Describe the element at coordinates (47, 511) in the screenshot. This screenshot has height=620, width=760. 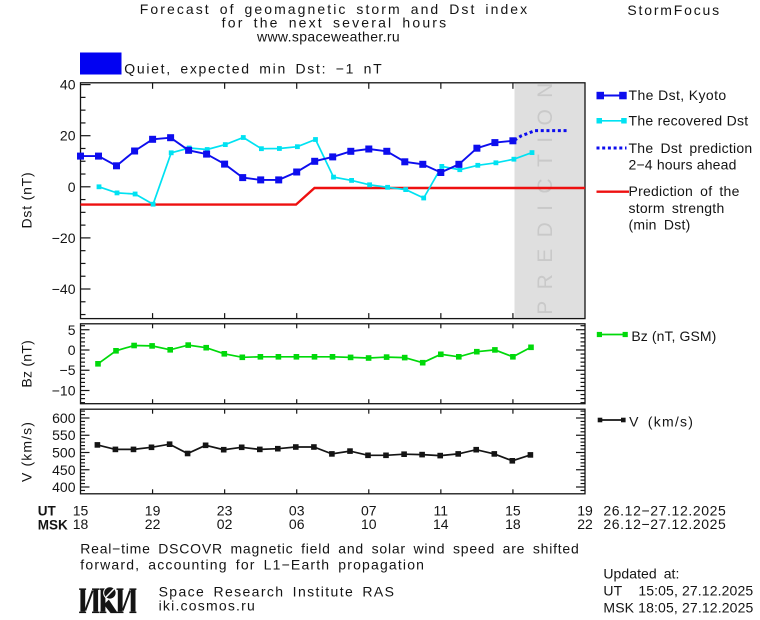
I see `svg-text: UT` at that location.